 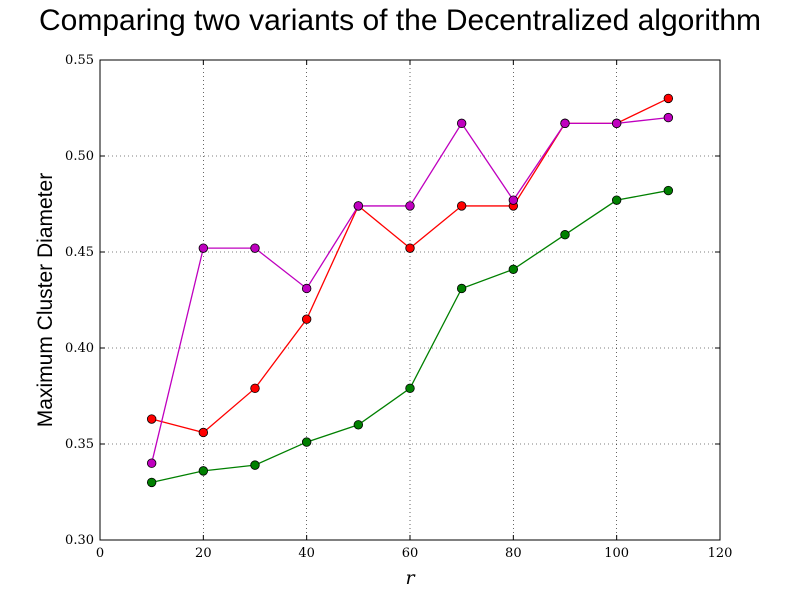 What do you see at coordinates (79, 348) in the screenshot?
I see `y-tick-label: 0.40` at bounding box center [79, 348].